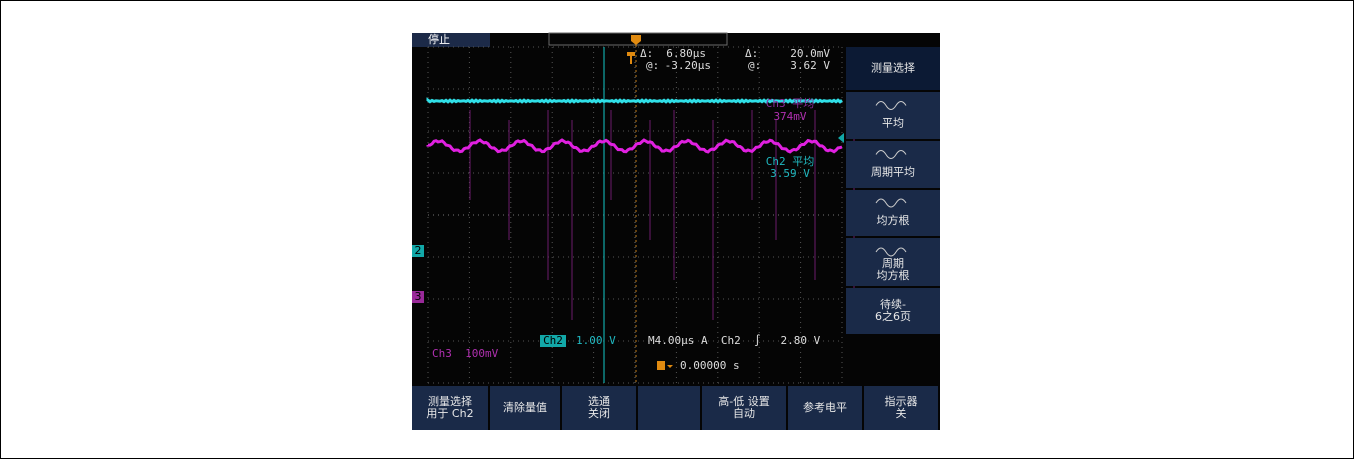 The image size is (1354, 459). What do you see at coordinates (789, 116) in the screenshot?
I see `measurement-value: 374mV` at bounding box center [789, 116].